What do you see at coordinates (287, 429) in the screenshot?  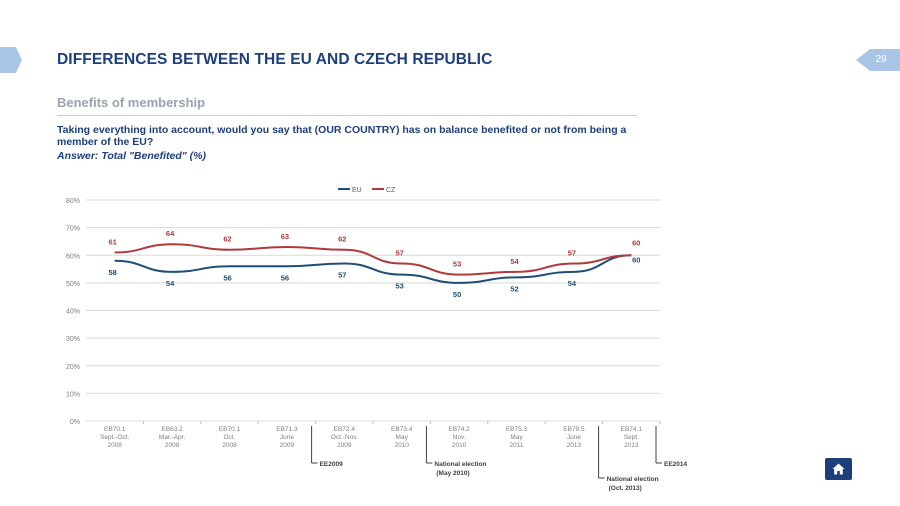 I see `x-tick-label: EB71.3` at bounding box center [287, 429].